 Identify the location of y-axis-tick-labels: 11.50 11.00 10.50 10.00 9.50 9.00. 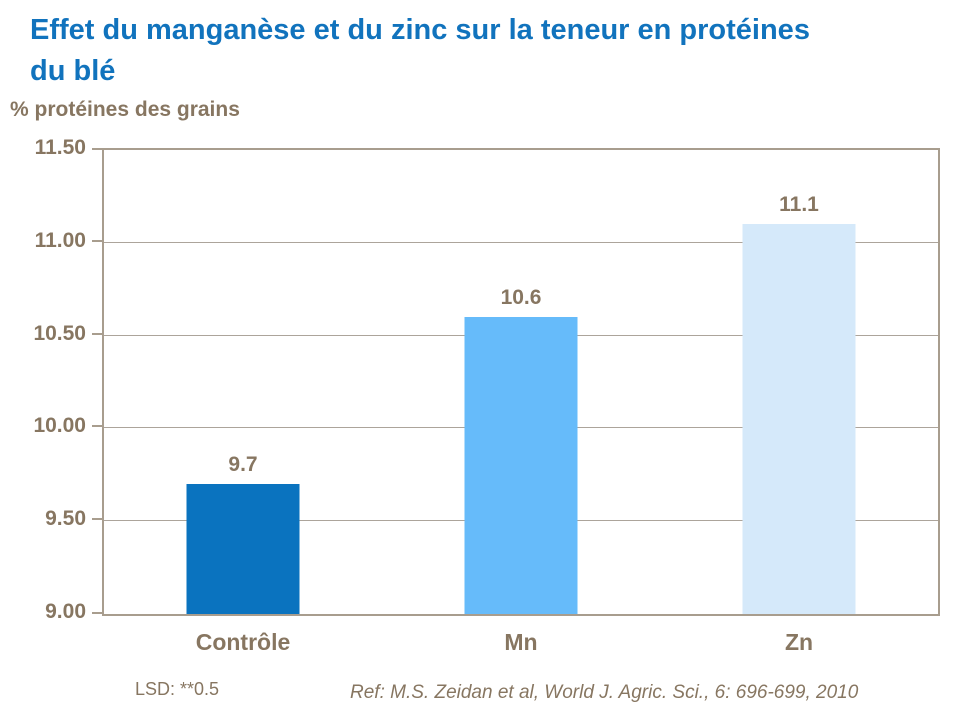
(43, 379).